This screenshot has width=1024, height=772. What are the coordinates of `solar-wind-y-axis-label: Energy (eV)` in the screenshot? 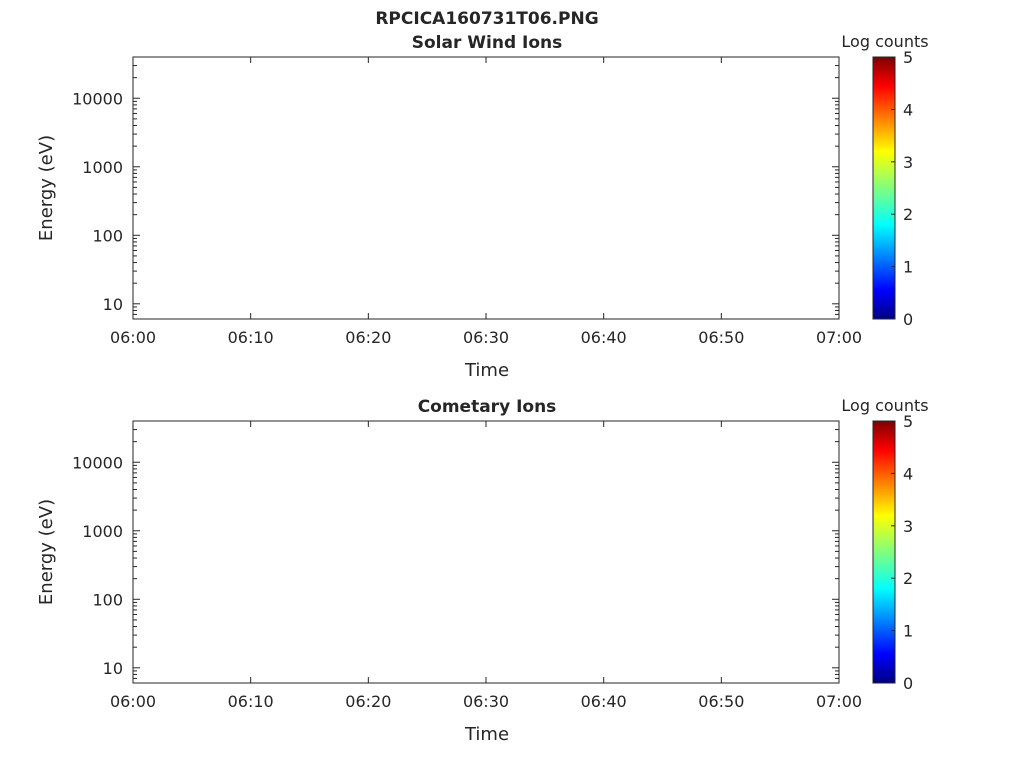 It's located at (46, 188).